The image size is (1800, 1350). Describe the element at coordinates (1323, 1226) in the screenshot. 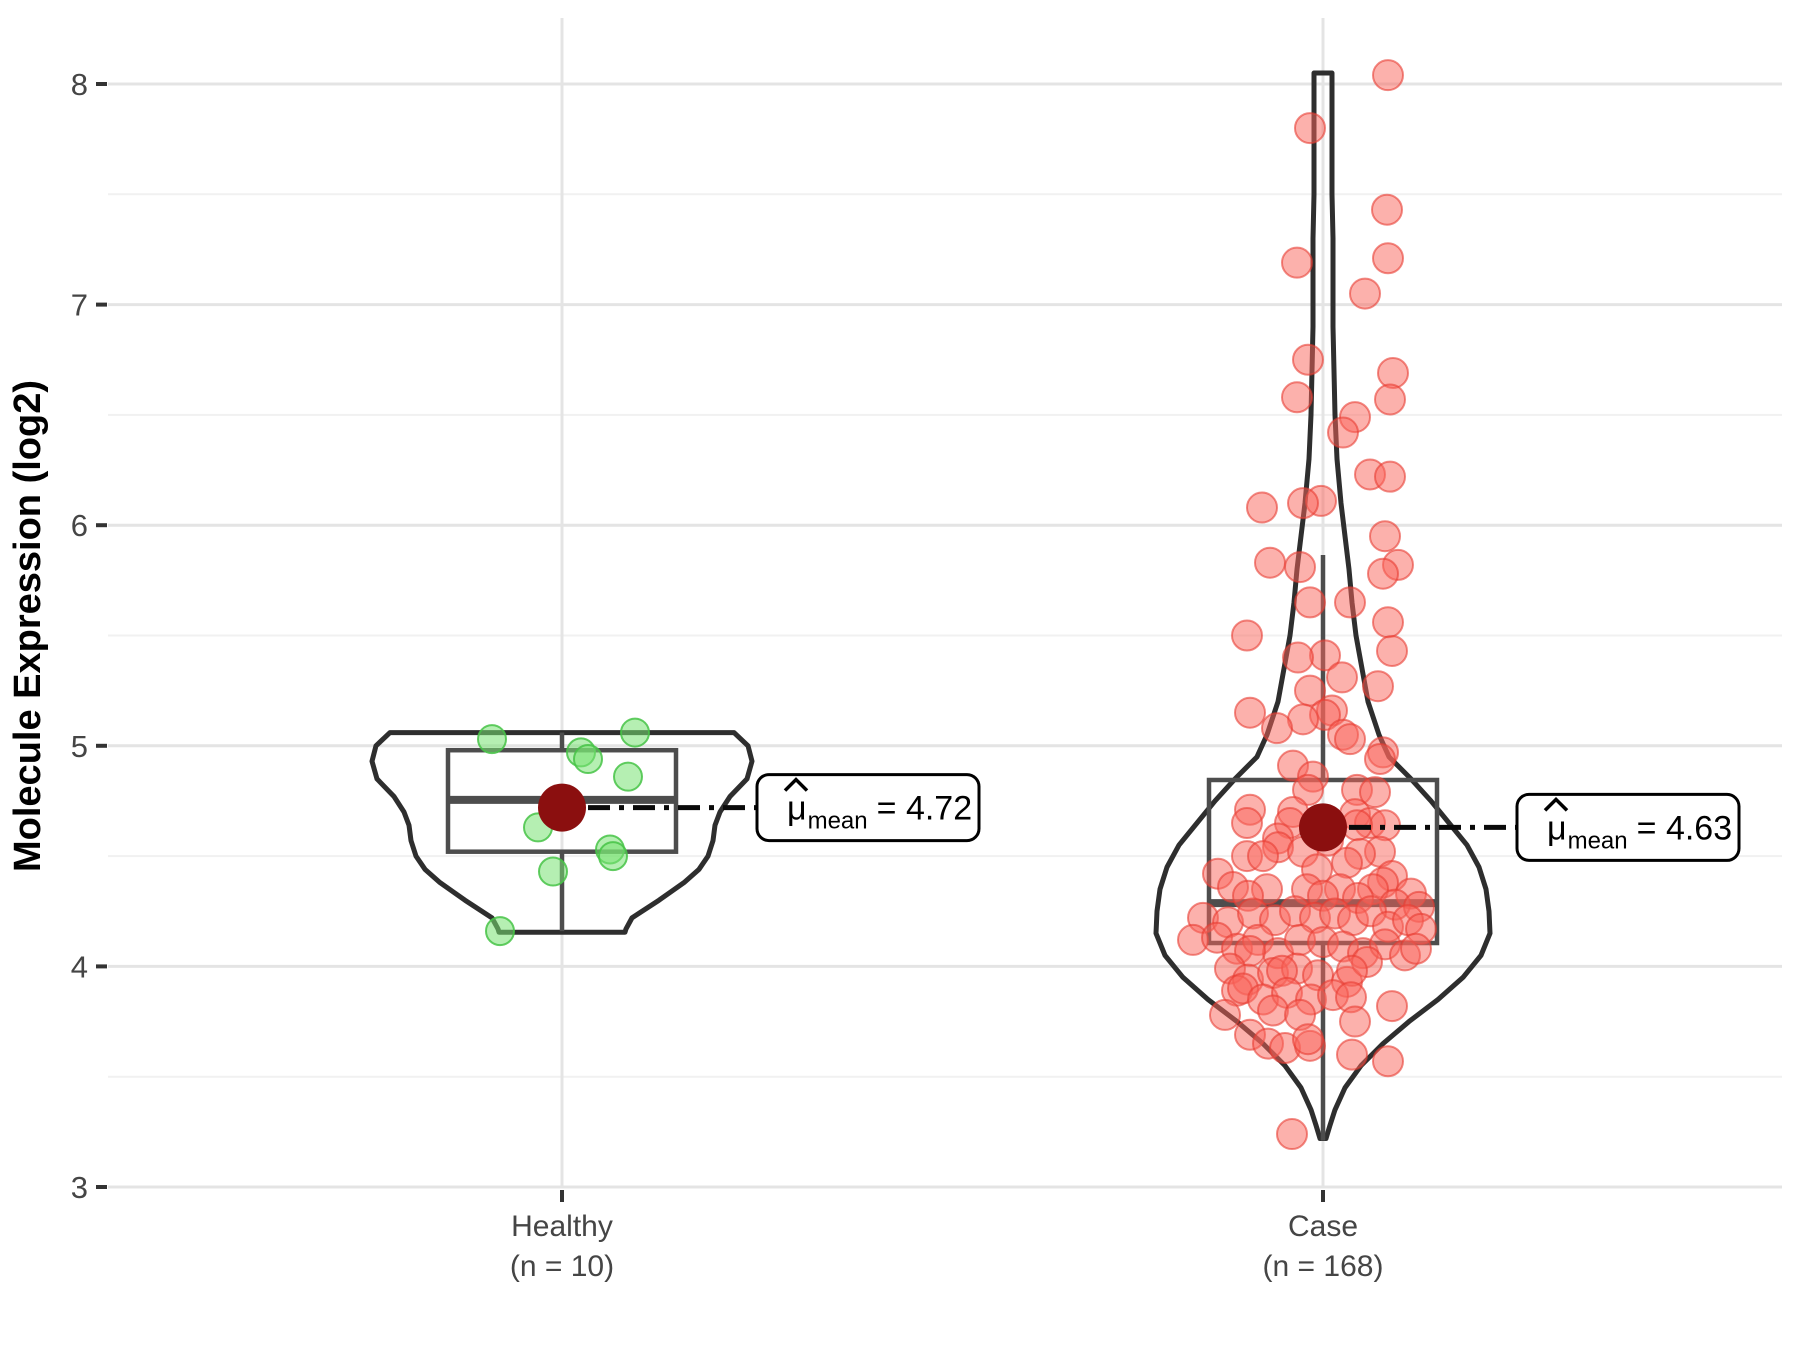

I see `x-axis-label-case: Case` at that location.